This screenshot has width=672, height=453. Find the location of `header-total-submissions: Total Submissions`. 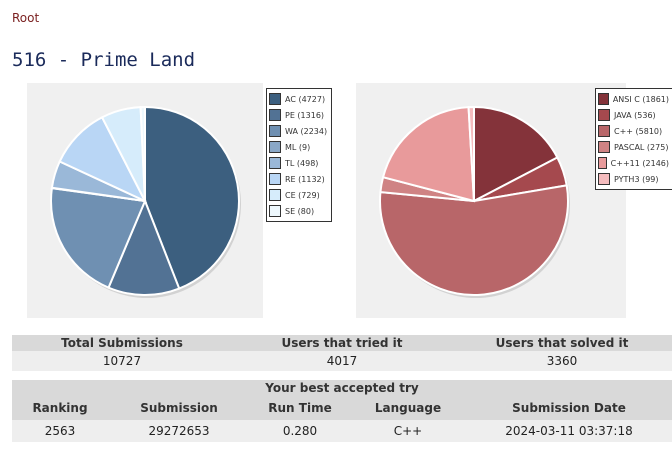

header-total-submissions: Total Submissions is located at coordinates (122, 343).